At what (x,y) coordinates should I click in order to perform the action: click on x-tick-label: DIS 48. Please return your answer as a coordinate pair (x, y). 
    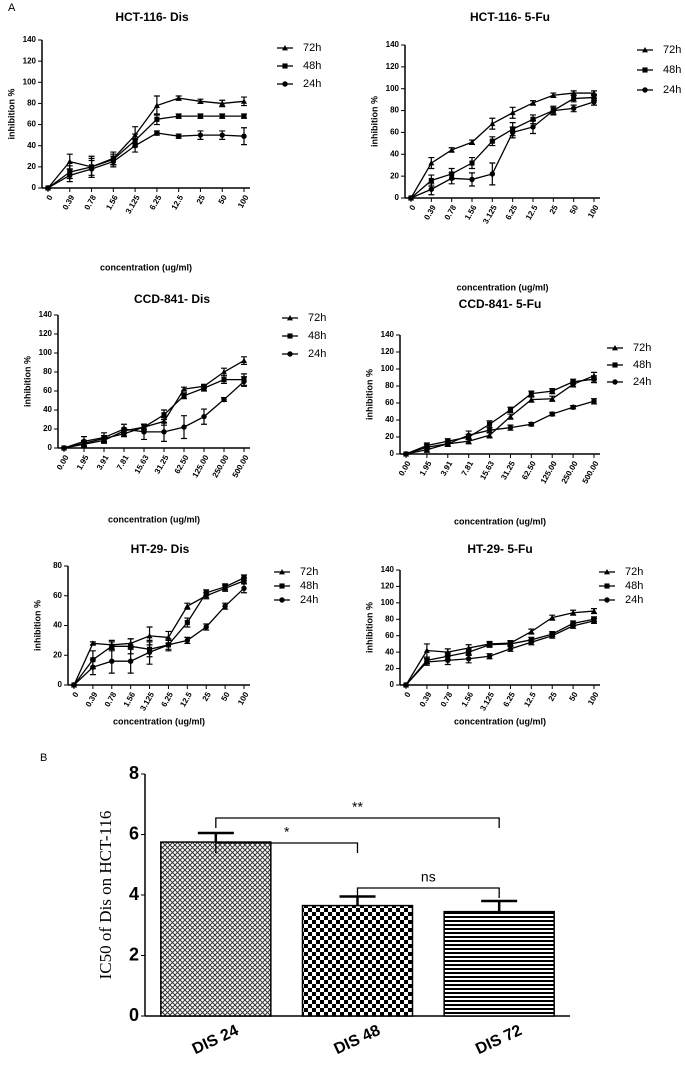
    Looking at the image, I should click on (357, 1040).